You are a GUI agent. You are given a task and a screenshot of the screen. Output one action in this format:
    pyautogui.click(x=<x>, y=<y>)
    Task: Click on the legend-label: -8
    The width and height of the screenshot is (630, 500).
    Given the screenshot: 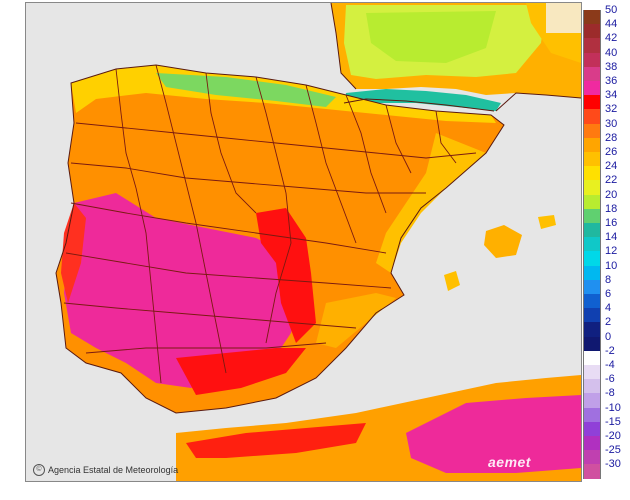 What is the action you would take?
    pyautogui.click(x=610, y=393)
    